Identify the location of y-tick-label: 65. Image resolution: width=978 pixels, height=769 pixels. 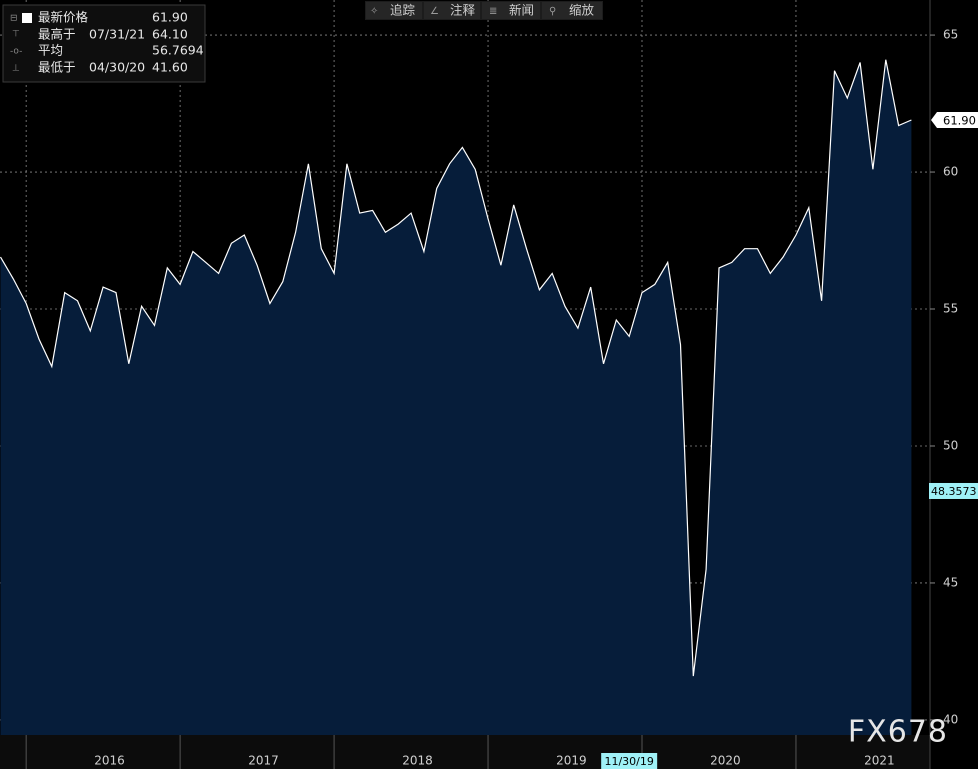
(950, 35).